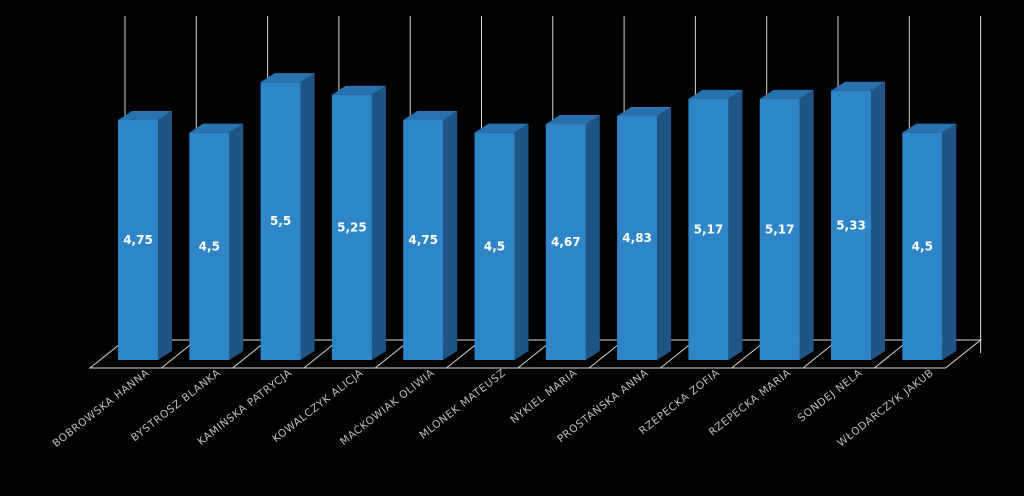  I want to click on data-label: 4,67, so click(566, 242).